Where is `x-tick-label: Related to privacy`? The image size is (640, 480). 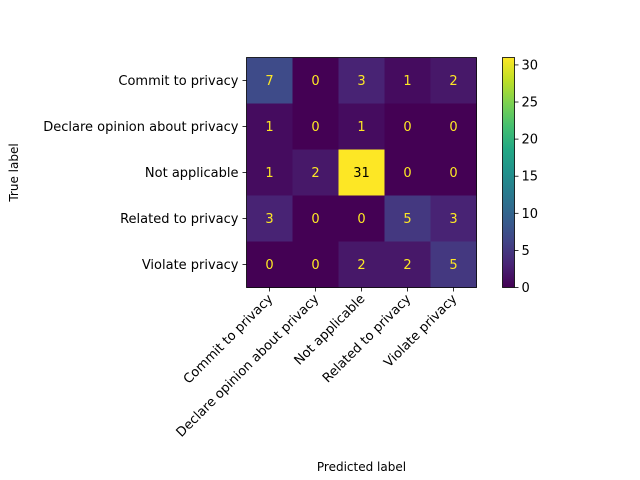
x-tick-label: Related to privacy is located at coordinates (367, 339).